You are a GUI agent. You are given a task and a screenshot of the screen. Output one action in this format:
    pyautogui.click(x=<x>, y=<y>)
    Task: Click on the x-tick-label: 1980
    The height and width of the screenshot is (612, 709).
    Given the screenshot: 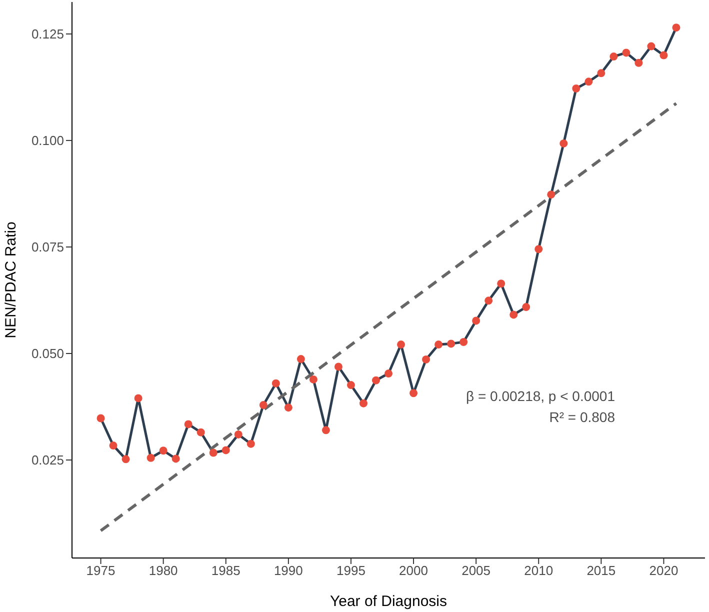 What is the action you would take?
    pyautogui.click(x=163, y=570)
    